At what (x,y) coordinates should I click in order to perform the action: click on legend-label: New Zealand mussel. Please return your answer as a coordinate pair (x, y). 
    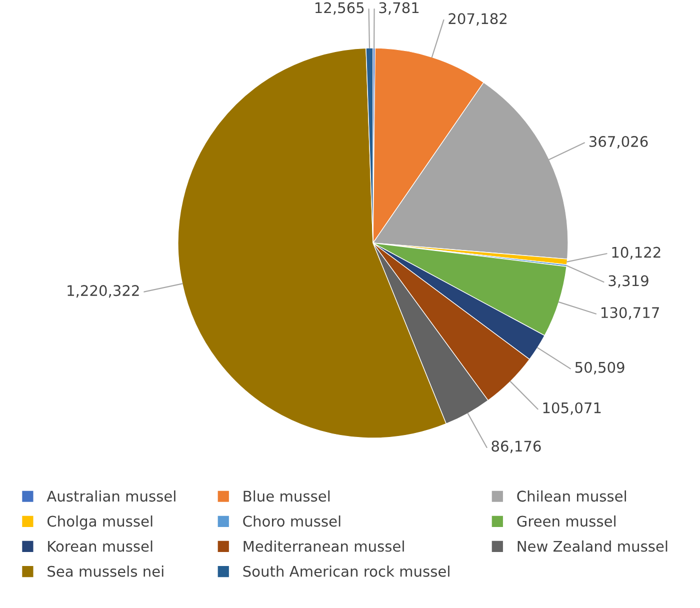
    Looking at the image, I should click on (593, 546).